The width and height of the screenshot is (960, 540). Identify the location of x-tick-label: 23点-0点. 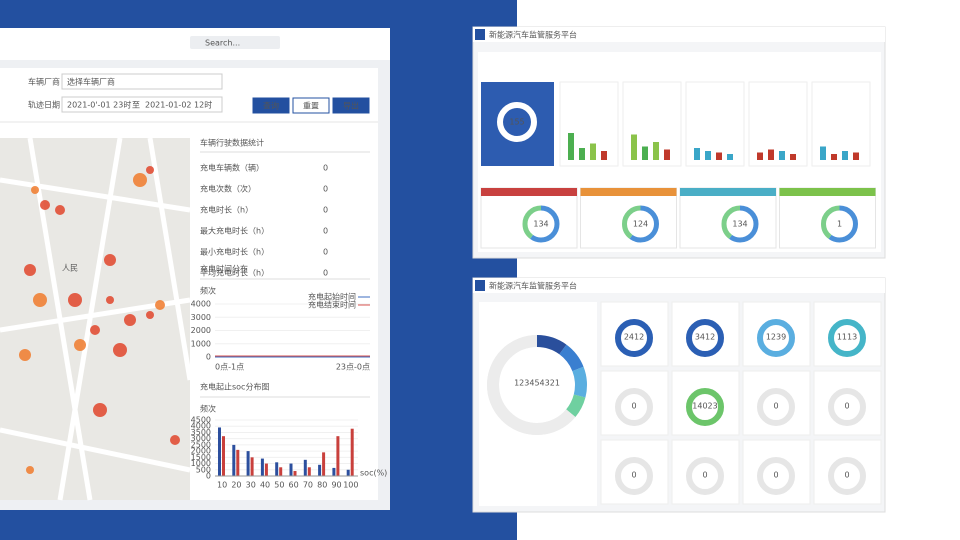
(353, 367).